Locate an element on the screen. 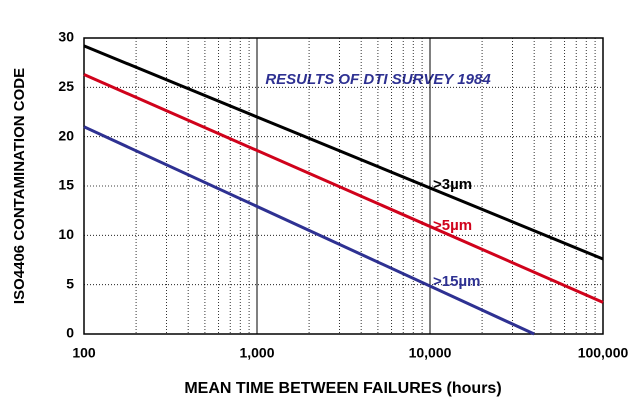 This screenshot has width=634, height=401. x-axis-label: MEAN TIME BETWEEN FAILURES (hours) is located at coordinates (342, 388).